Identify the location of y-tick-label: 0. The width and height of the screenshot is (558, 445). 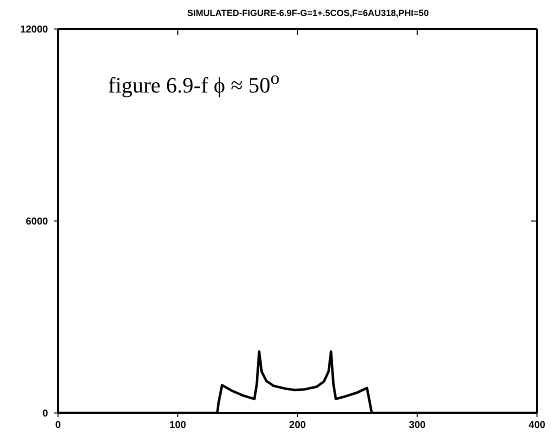
(45, 414).